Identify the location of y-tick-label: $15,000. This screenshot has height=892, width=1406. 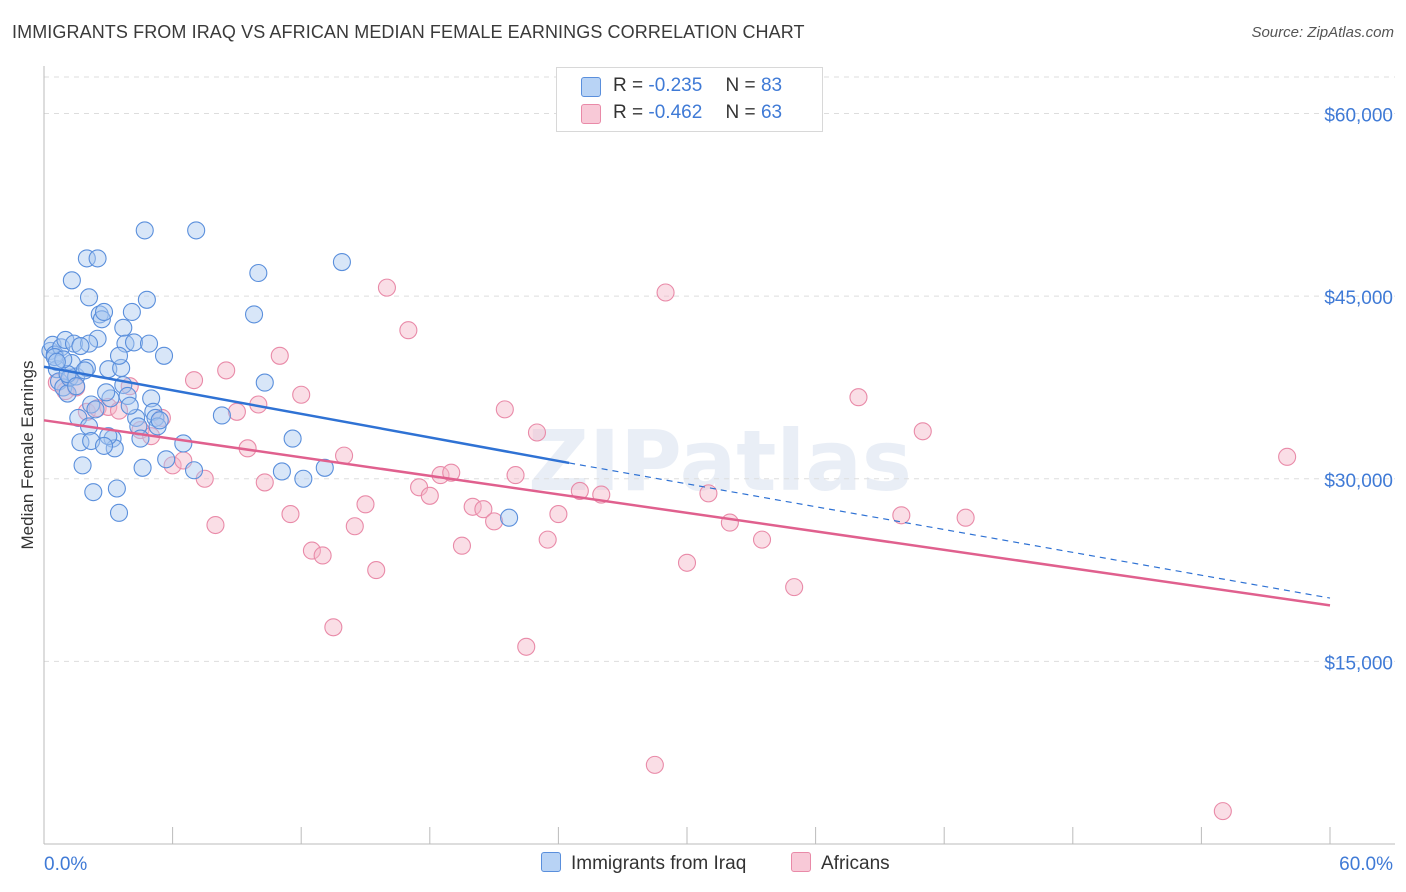
(1358, 663).